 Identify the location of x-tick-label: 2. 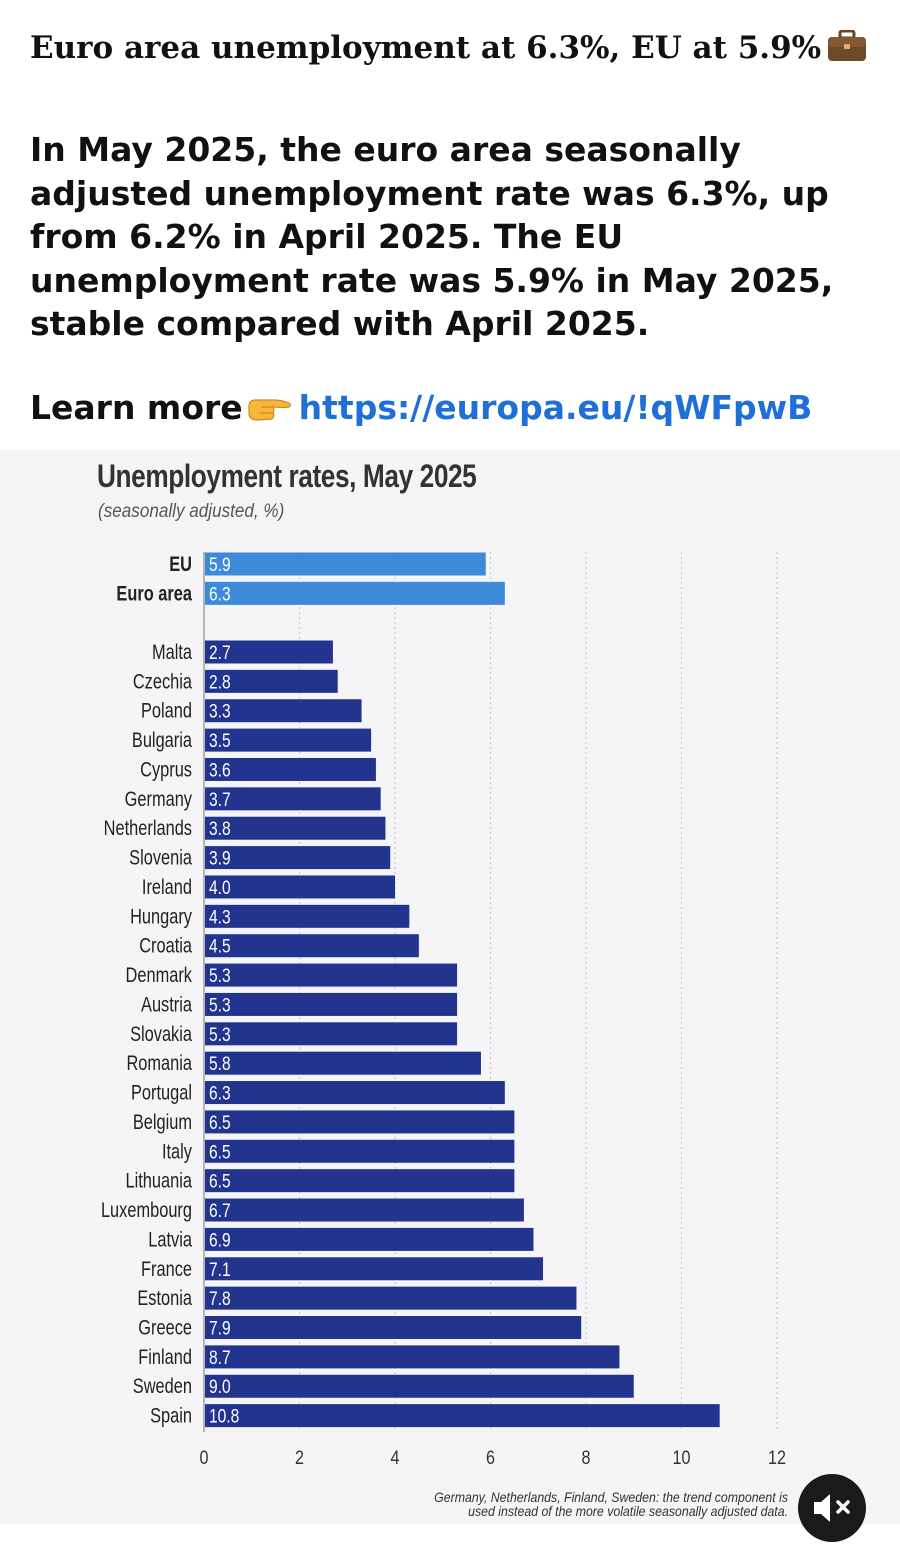
(299, 1458).